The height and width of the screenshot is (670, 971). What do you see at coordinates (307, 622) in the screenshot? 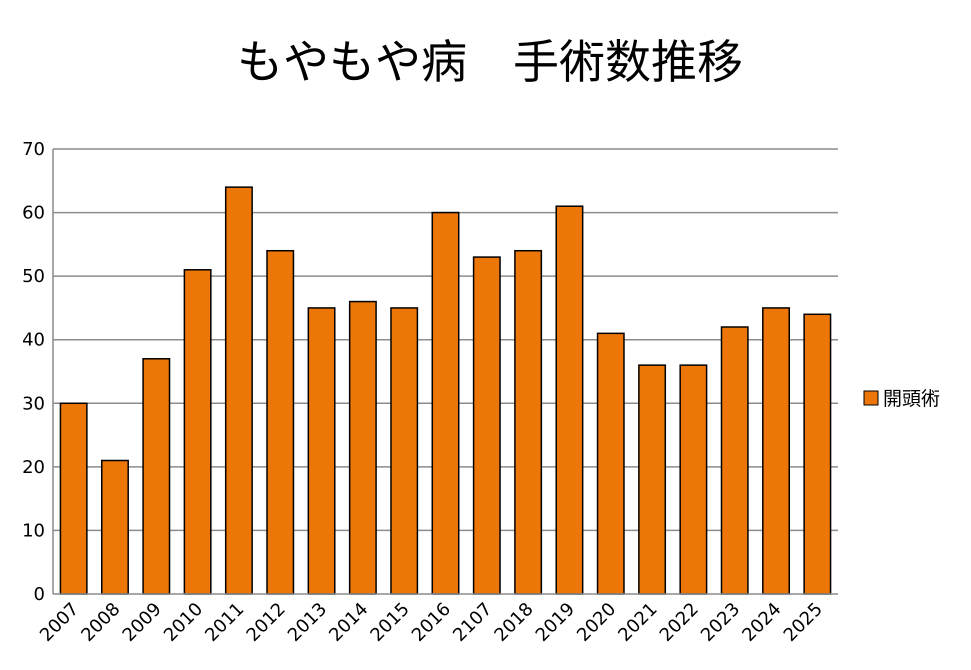
I see `x-tick-label: 2013` at bounding box center [307, 622].